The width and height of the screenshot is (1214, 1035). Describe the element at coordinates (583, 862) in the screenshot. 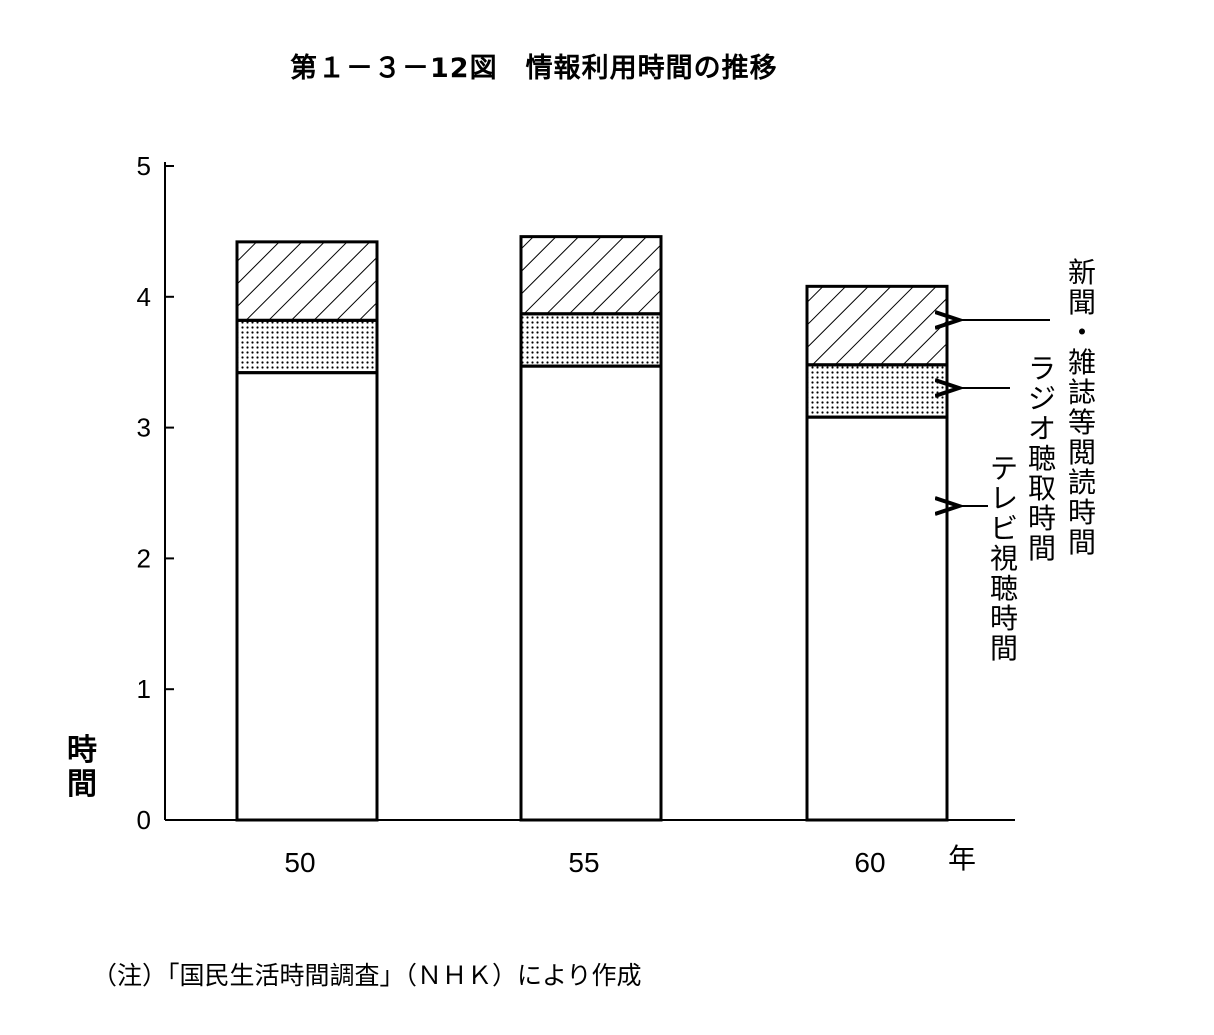

I see `x-tick-label: 55` at that location.